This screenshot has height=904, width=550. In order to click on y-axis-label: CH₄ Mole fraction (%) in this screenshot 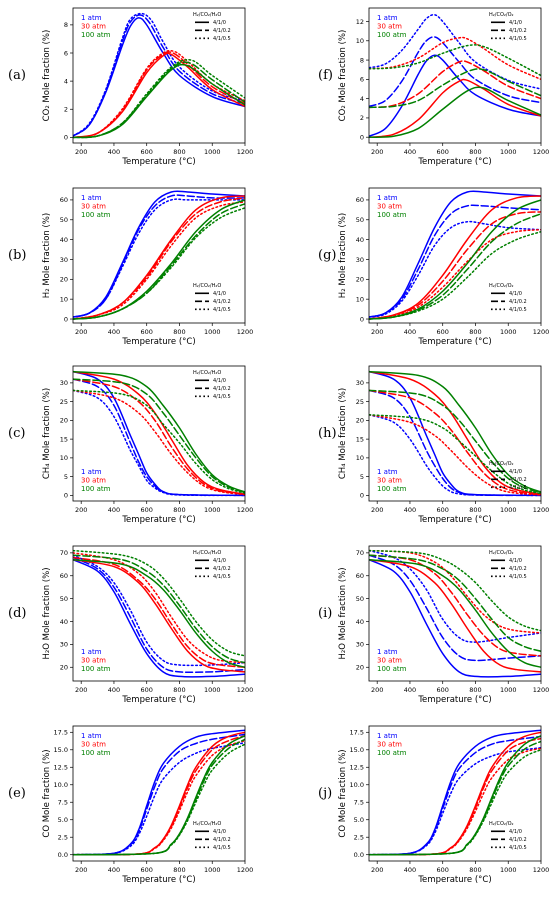, I will do `click(47, 433)`.